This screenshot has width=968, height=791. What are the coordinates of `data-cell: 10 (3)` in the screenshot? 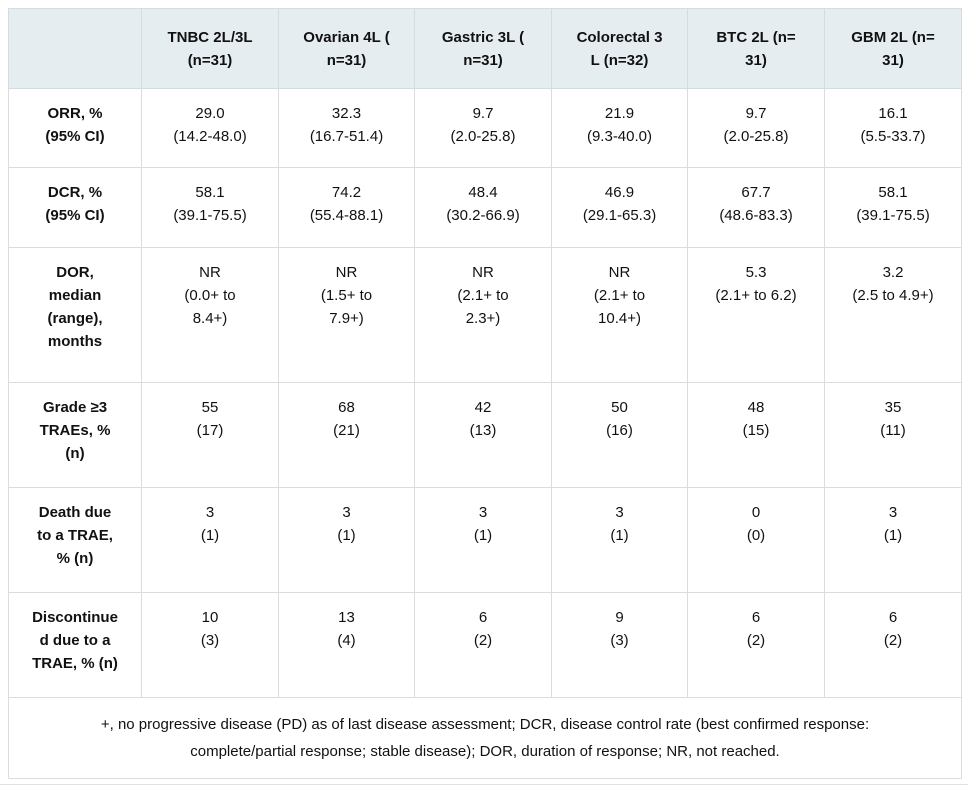 It's located at (210, 645).